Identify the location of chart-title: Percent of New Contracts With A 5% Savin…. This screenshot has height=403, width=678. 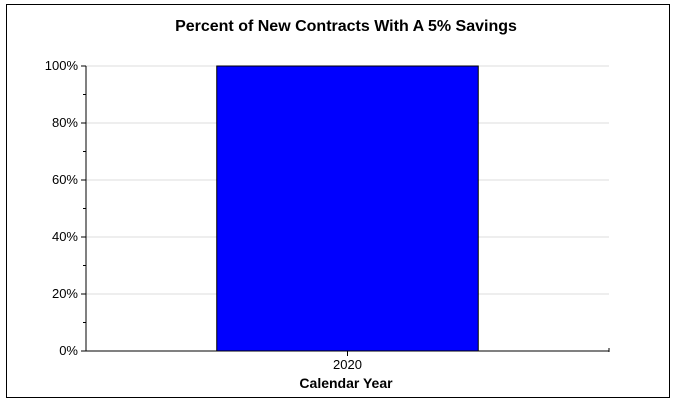
(346, 26).